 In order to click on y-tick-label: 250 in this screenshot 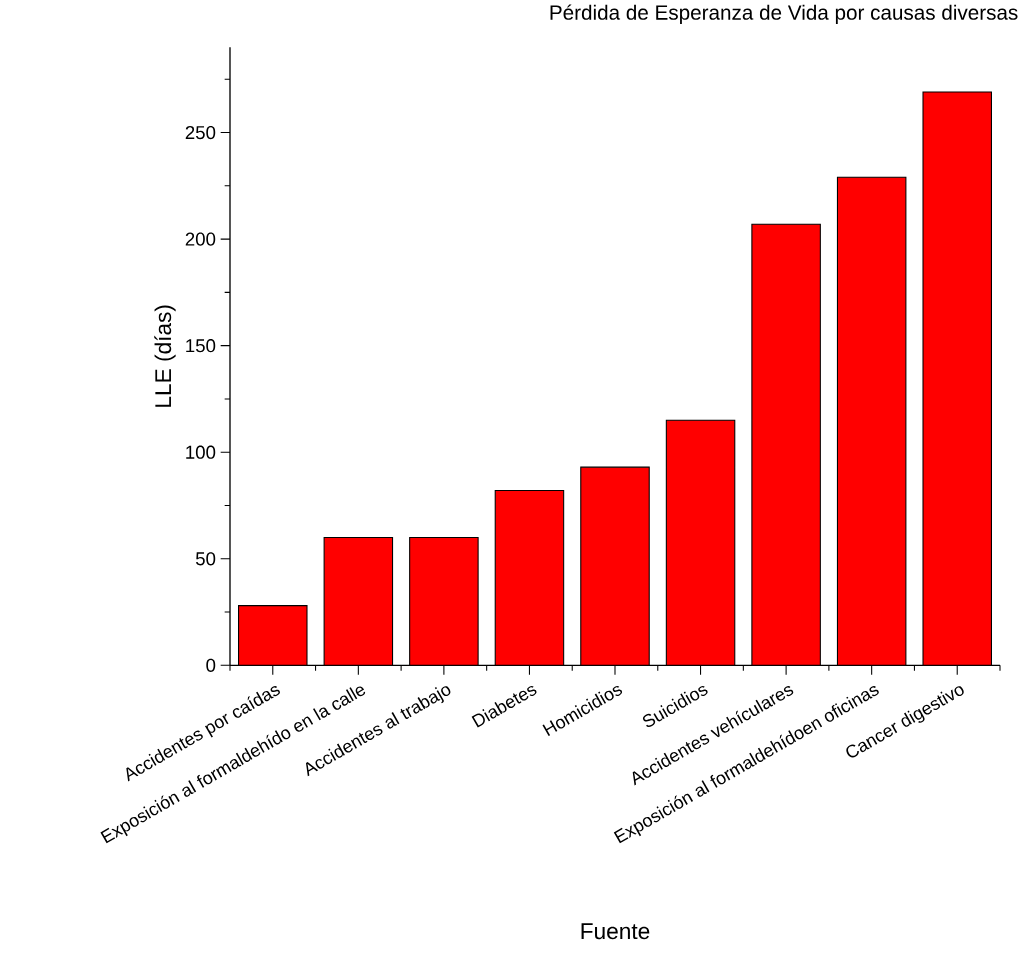, I will do `click(200, 132)`.